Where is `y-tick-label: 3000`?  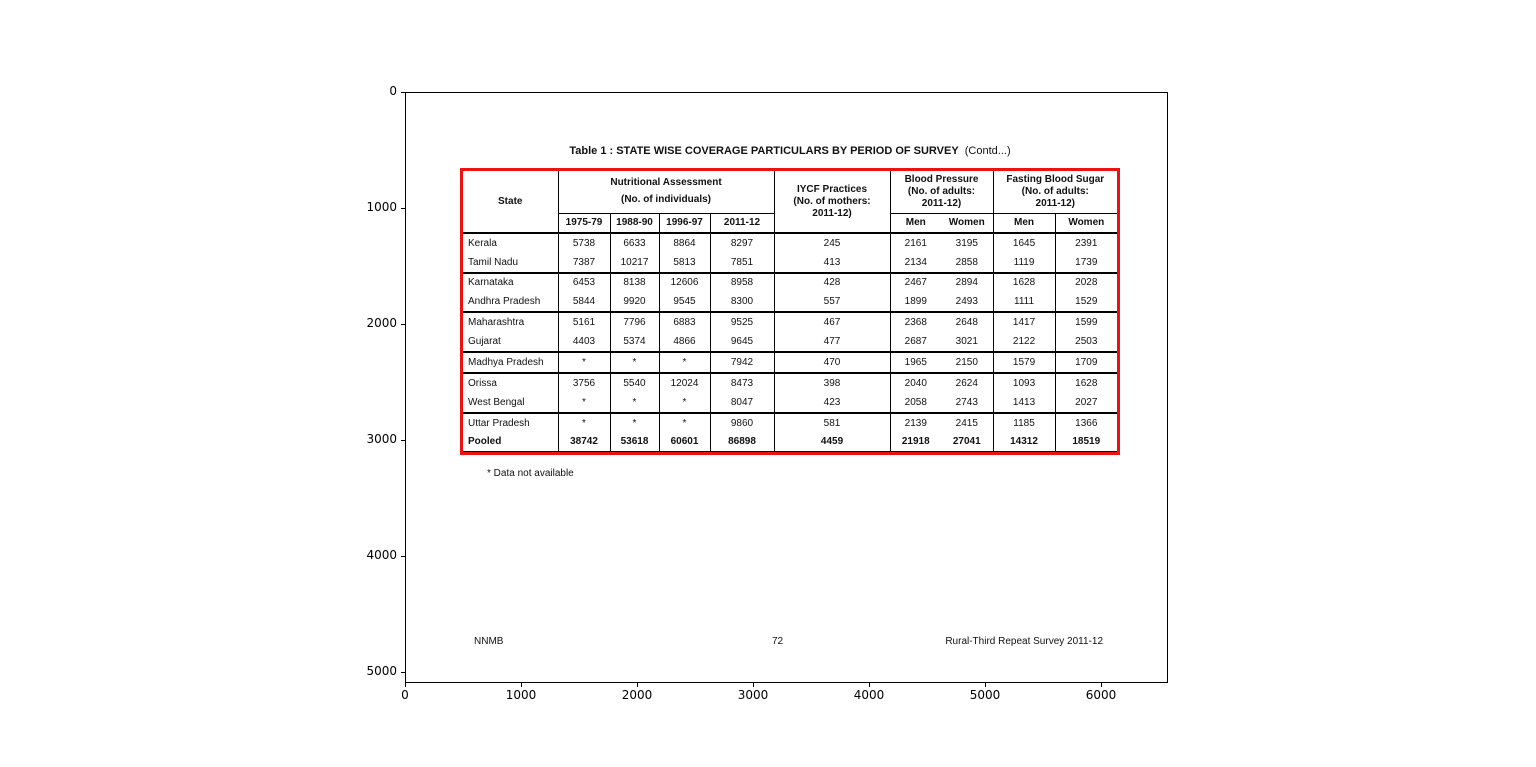
y-tick-label: 3000 is located at coordinates (381, 439).